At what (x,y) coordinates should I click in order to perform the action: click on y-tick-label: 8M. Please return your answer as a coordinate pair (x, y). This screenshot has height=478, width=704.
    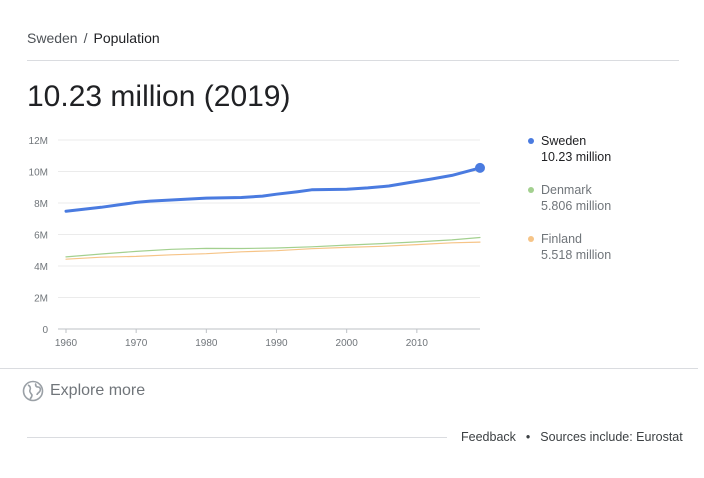
    Looking at the image, I should click on (41, 204).